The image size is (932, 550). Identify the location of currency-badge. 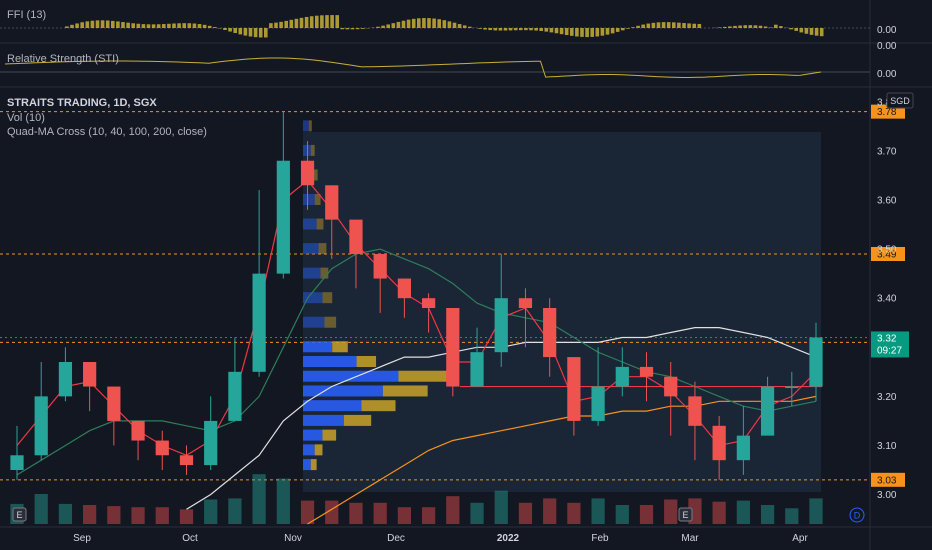
(900, 100).